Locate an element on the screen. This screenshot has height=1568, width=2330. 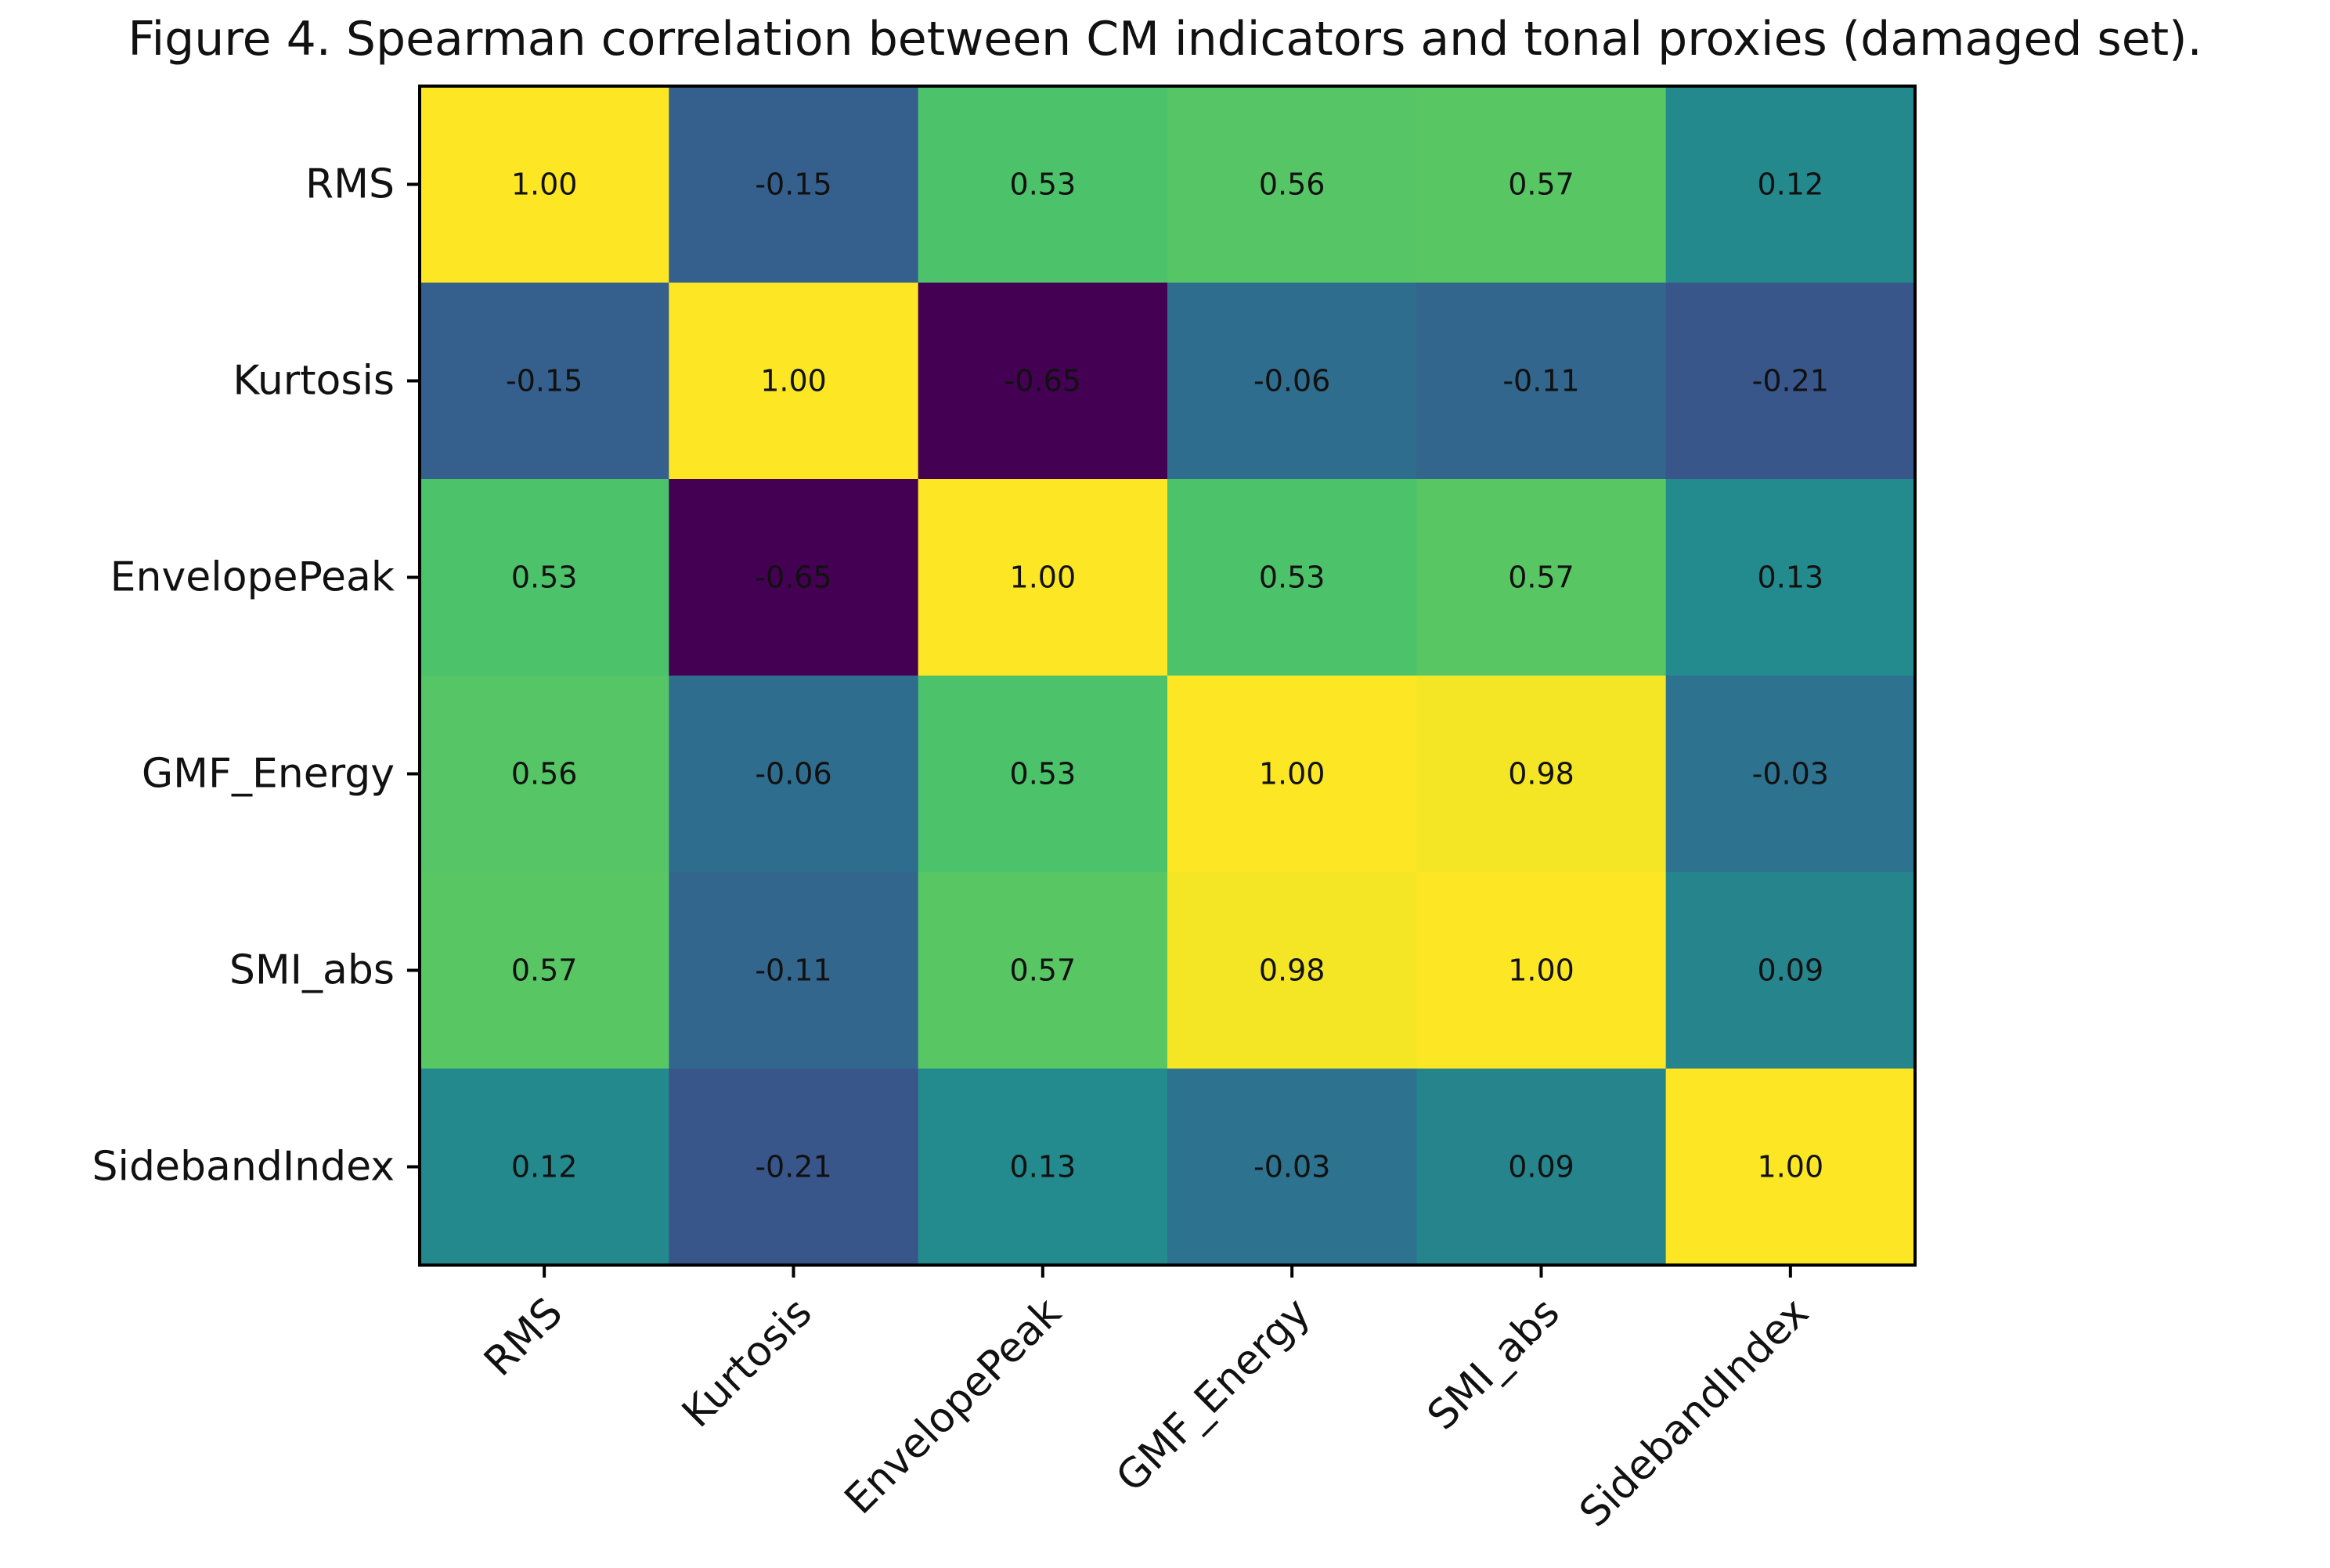
y-tick-label: SMI_abs is located at coordinates (312, 970).